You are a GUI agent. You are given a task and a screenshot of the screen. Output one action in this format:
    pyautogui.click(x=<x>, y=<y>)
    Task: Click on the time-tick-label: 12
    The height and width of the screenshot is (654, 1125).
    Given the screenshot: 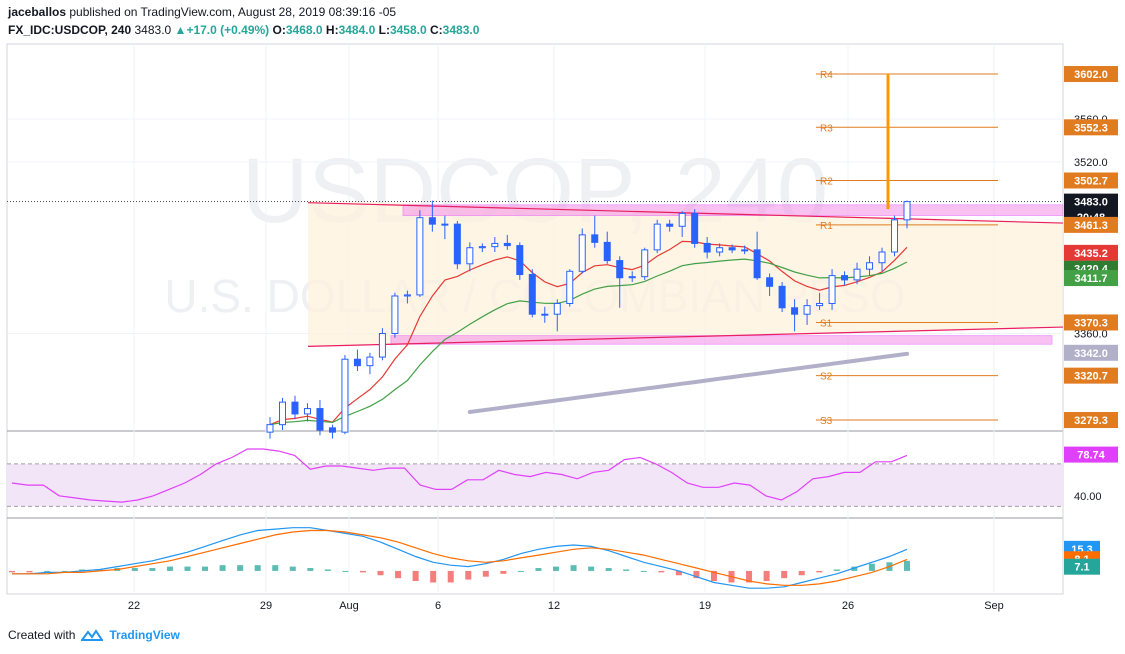 What is the action you would take?
    pyautogui.click(x=554, y=606)
    